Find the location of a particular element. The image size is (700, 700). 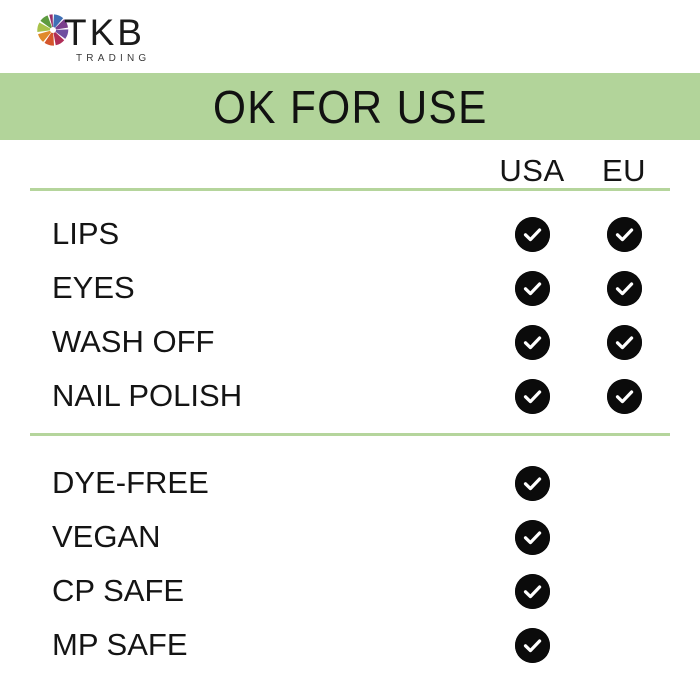

brand-bar: TKB TRADING is located at coordinates (350, 36).